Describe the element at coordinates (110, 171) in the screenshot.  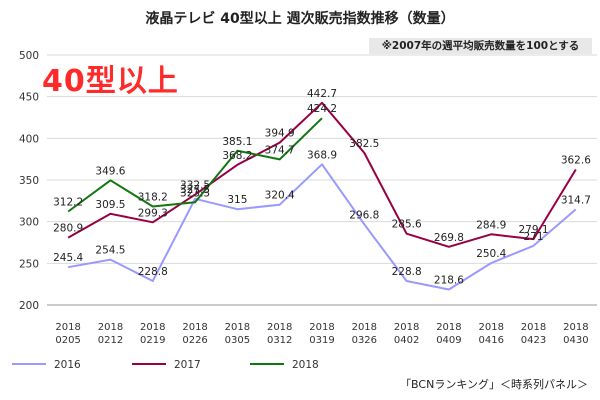
I see `data-label-2018: 349.6` at that location.